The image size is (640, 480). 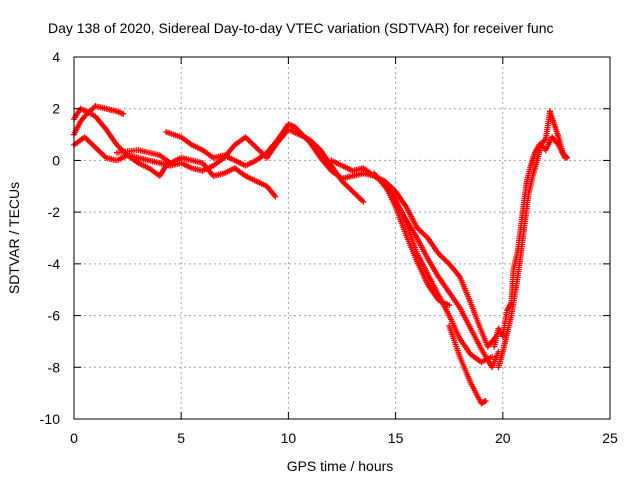 What do you see at coordinates (54, 212) in the screenshot?
I see `y-tick-label: -2` at bounding box center [54, 212].